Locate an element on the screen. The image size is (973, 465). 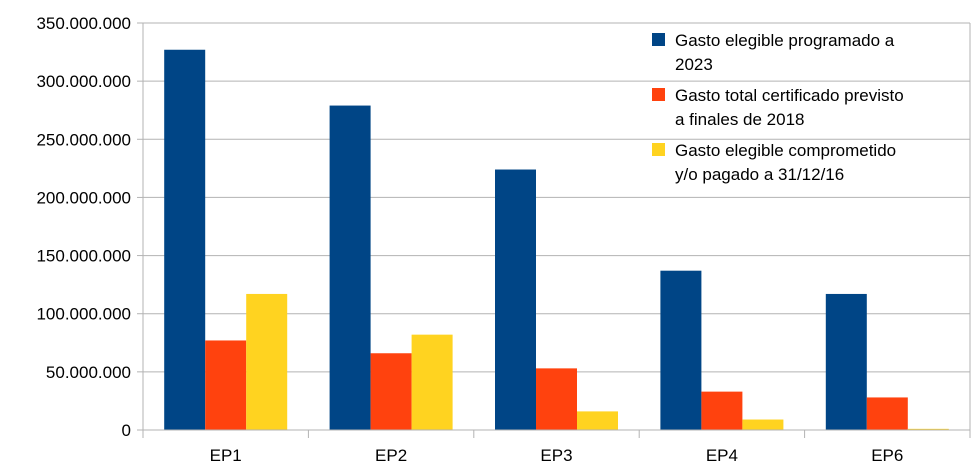
y-tick-label: 350.000.000 is located at coordinates (83, 23).